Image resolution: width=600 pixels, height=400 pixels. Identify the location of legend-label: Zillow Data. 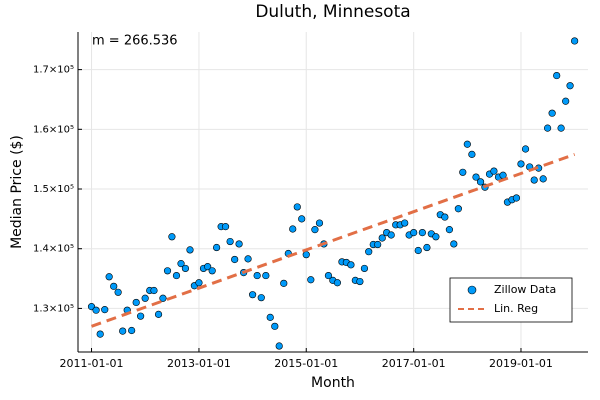
(525, 289).